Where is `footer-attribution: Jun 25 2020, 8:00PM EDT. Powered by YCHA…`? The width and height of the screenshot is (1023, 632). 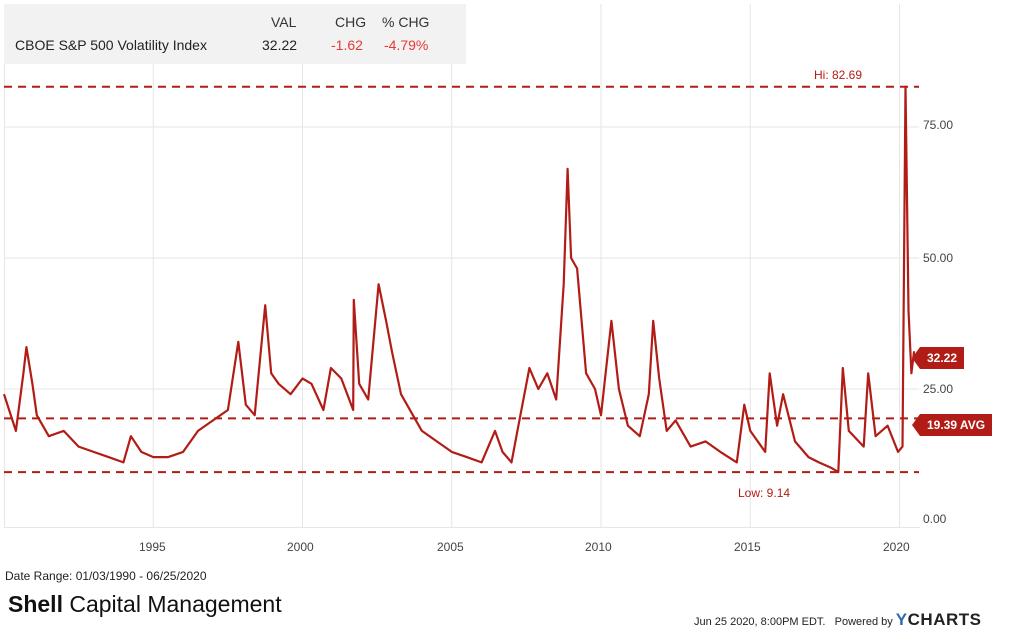 footer-attribution: Jun 25 2020, 8:00PM EDT. Powered by YCHA… is located at coordinates (837, 620).